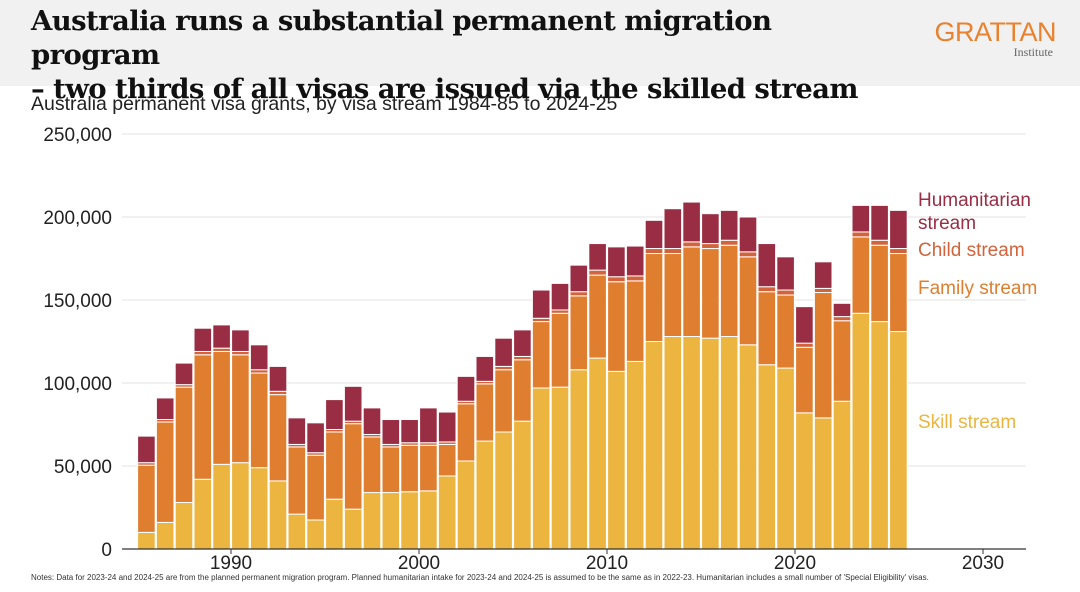 This screenshot has width=1080, height=592. I want to click on y-tick-label: 150,000, so click(77, 301).